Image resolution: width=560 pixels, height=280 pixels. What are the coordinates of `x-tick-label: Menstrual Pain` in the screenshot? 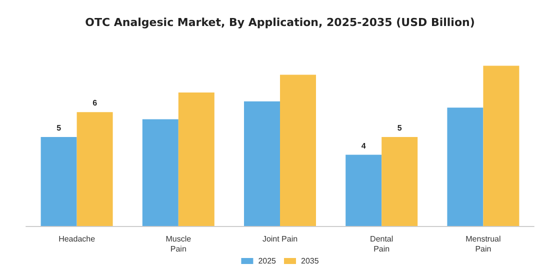 It's located at (483, 244).